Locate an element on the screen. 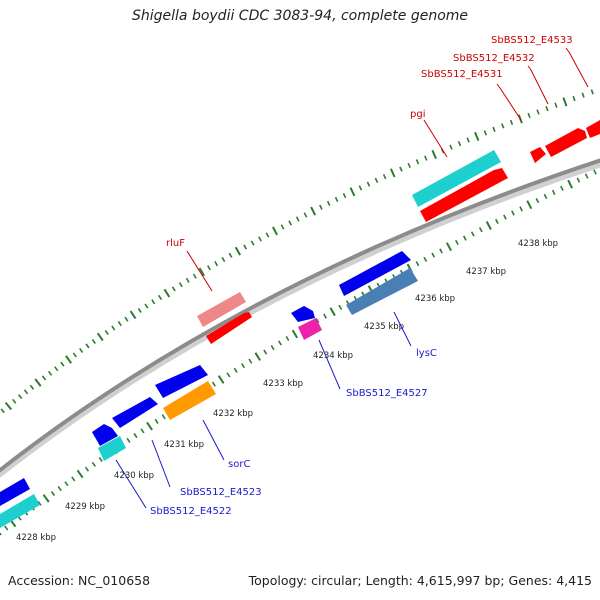 The height and width of the screenshot is (600, 600). scale-label-4238: 4238 kbp is located at coordinates (538, 244).